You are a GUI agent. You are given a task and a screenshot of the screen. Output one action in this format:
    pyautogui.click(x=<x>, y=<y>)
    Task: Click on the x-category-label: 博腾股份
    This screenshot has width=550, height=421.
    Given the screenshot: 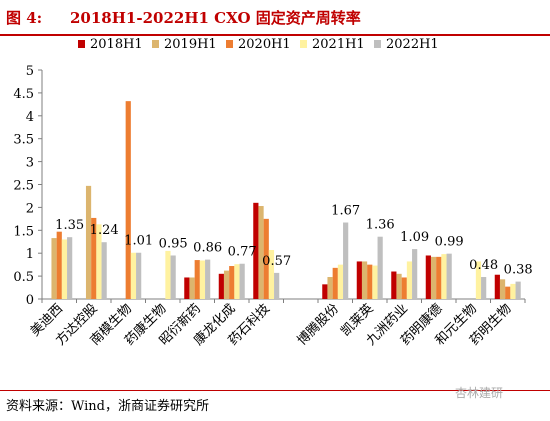 What is the action you would take?
    pyautogui.click(x=318, y=325)
    